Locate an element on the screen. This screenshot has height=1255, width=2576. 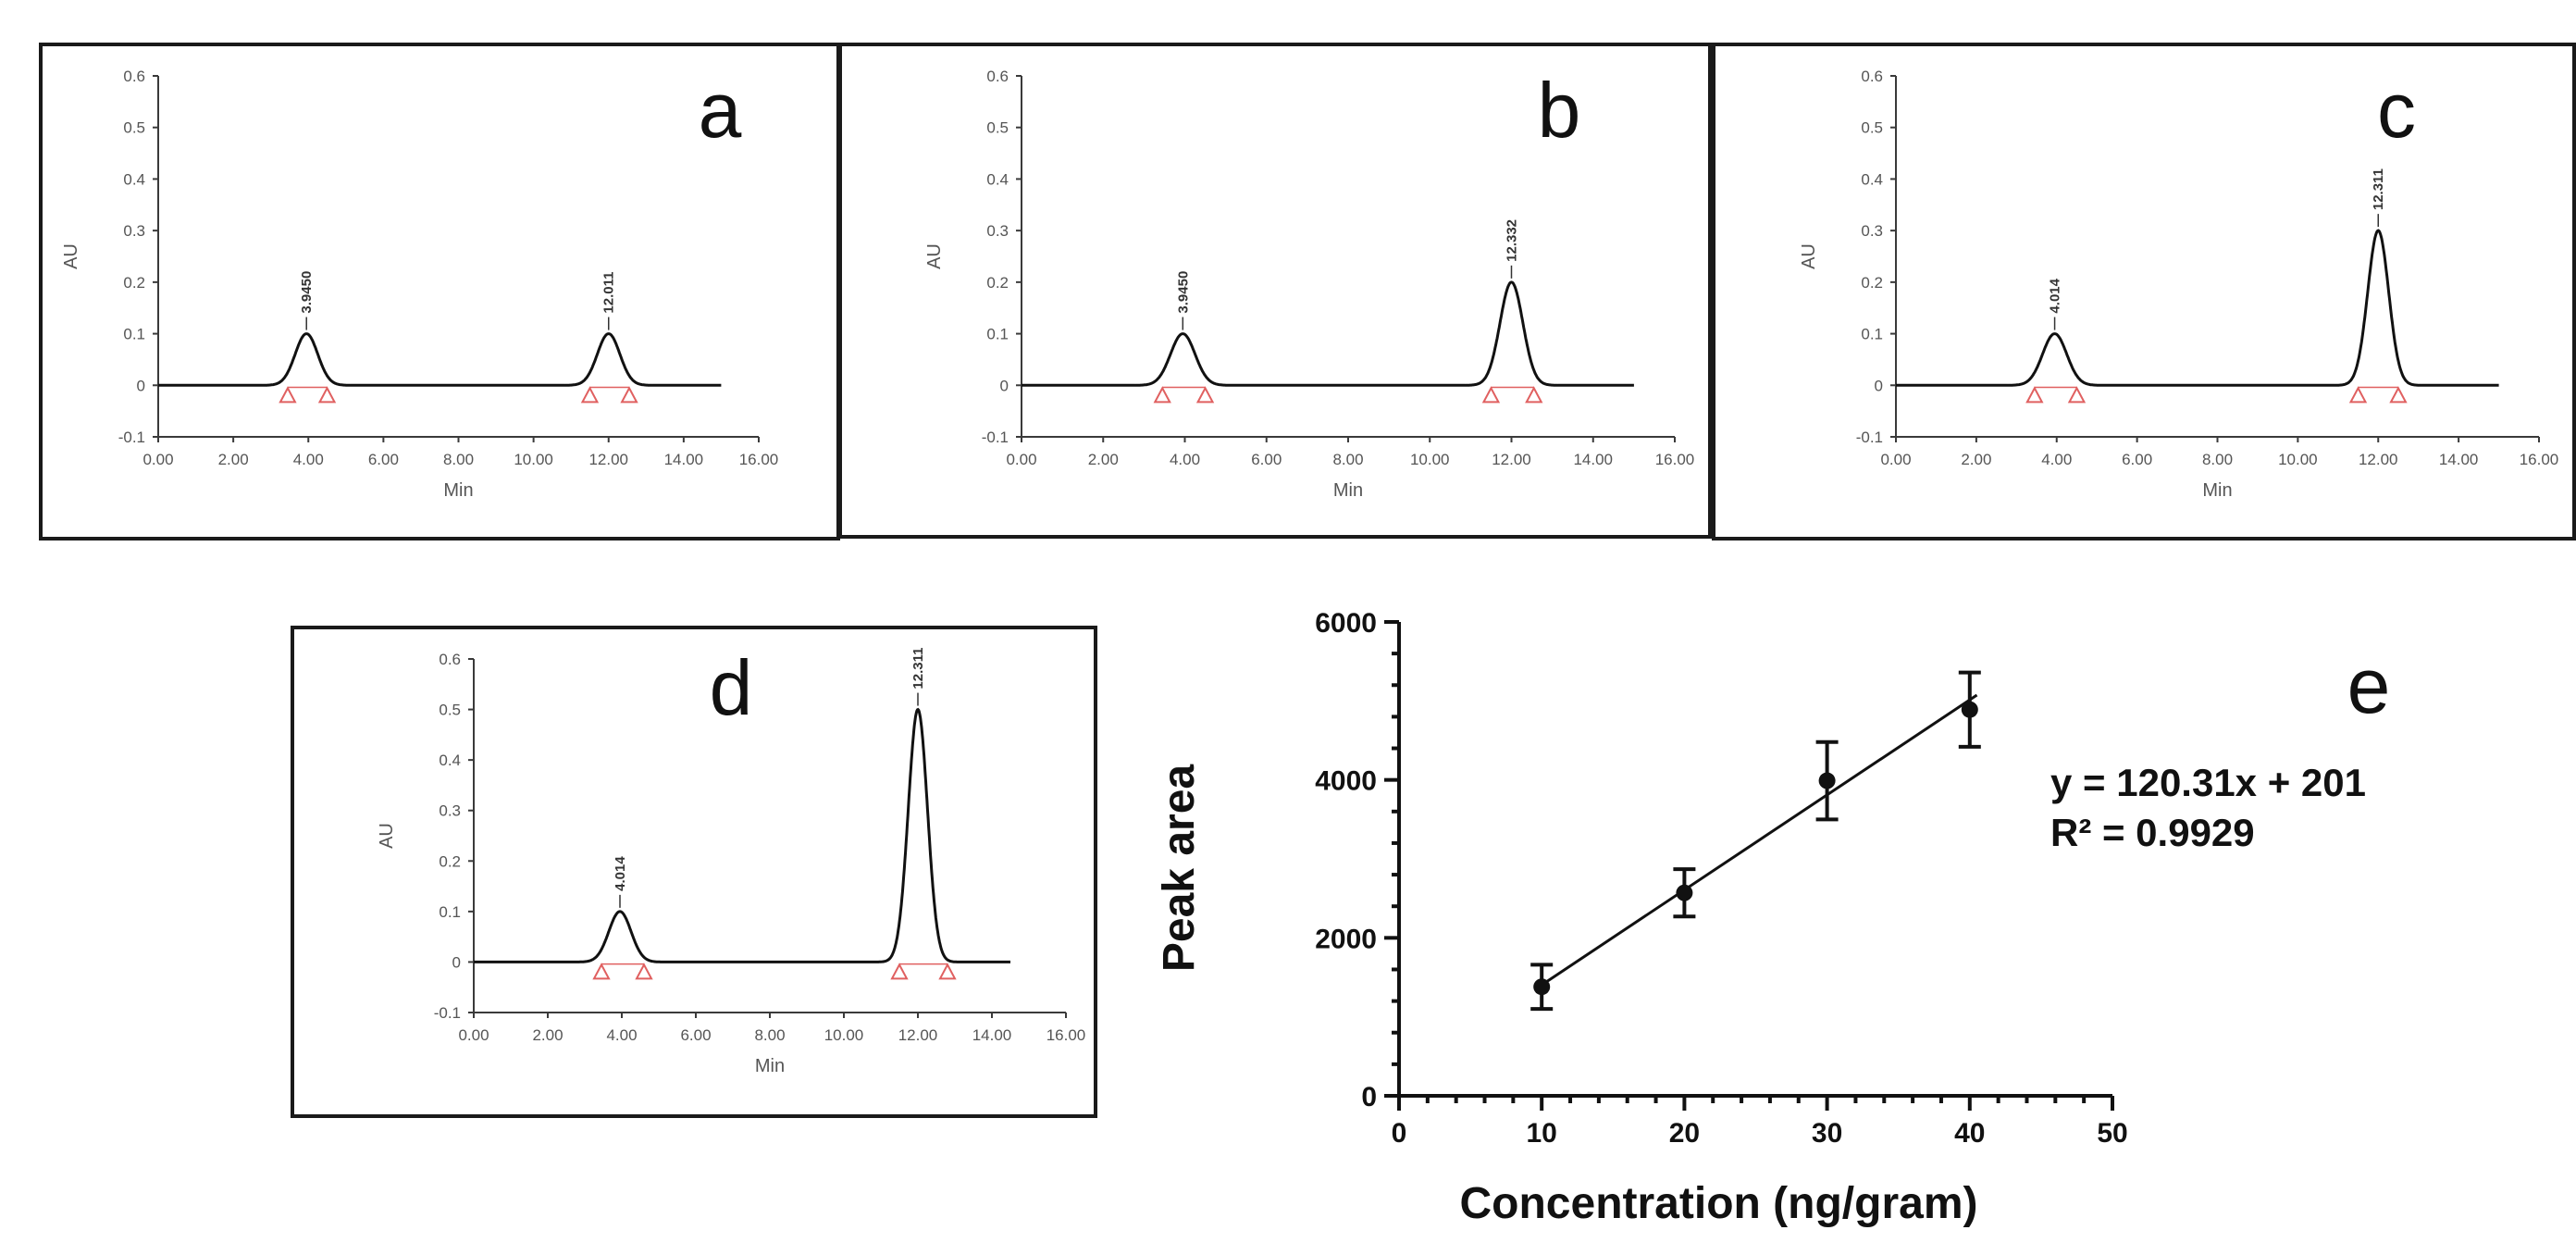
panel-letter: d is located at coordinates (731, 688).